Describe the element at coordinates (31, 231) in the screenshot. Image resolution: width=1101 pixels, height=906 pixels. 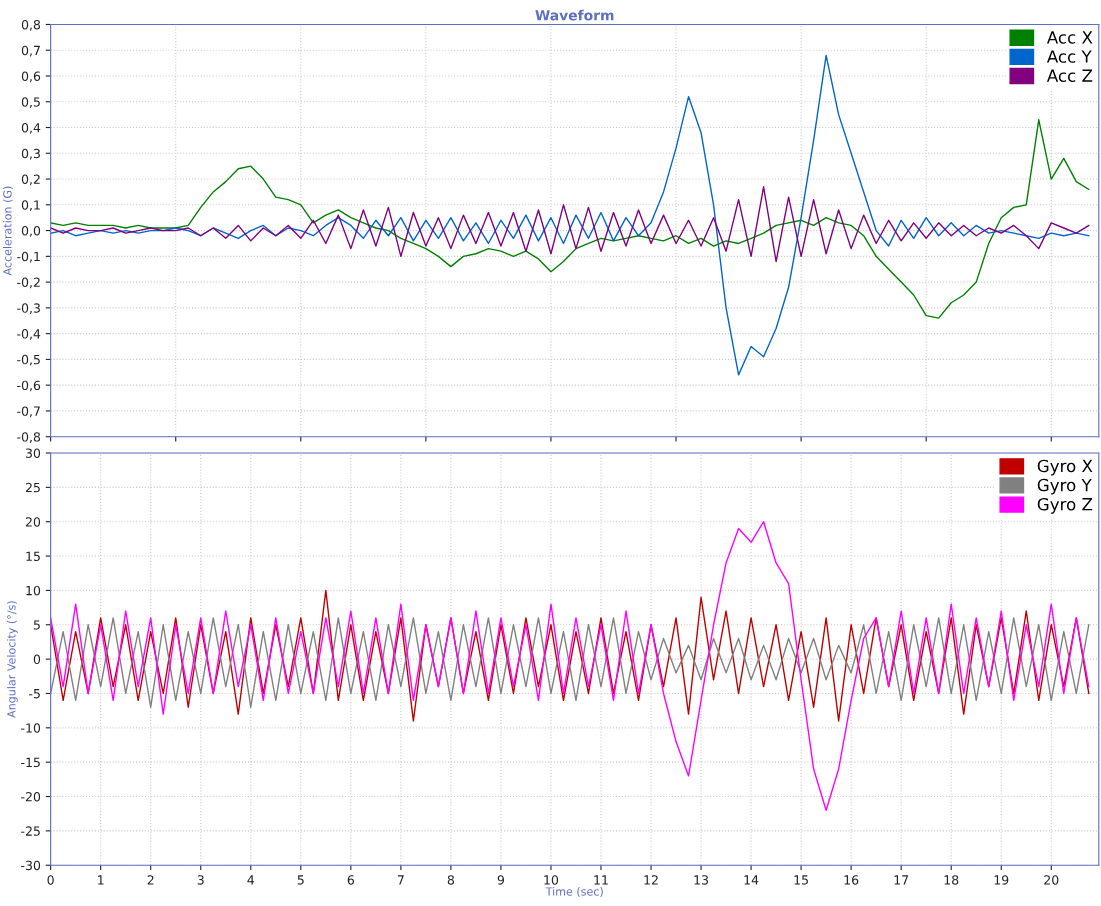
I see `y-tick-label: 0,0` at that location.